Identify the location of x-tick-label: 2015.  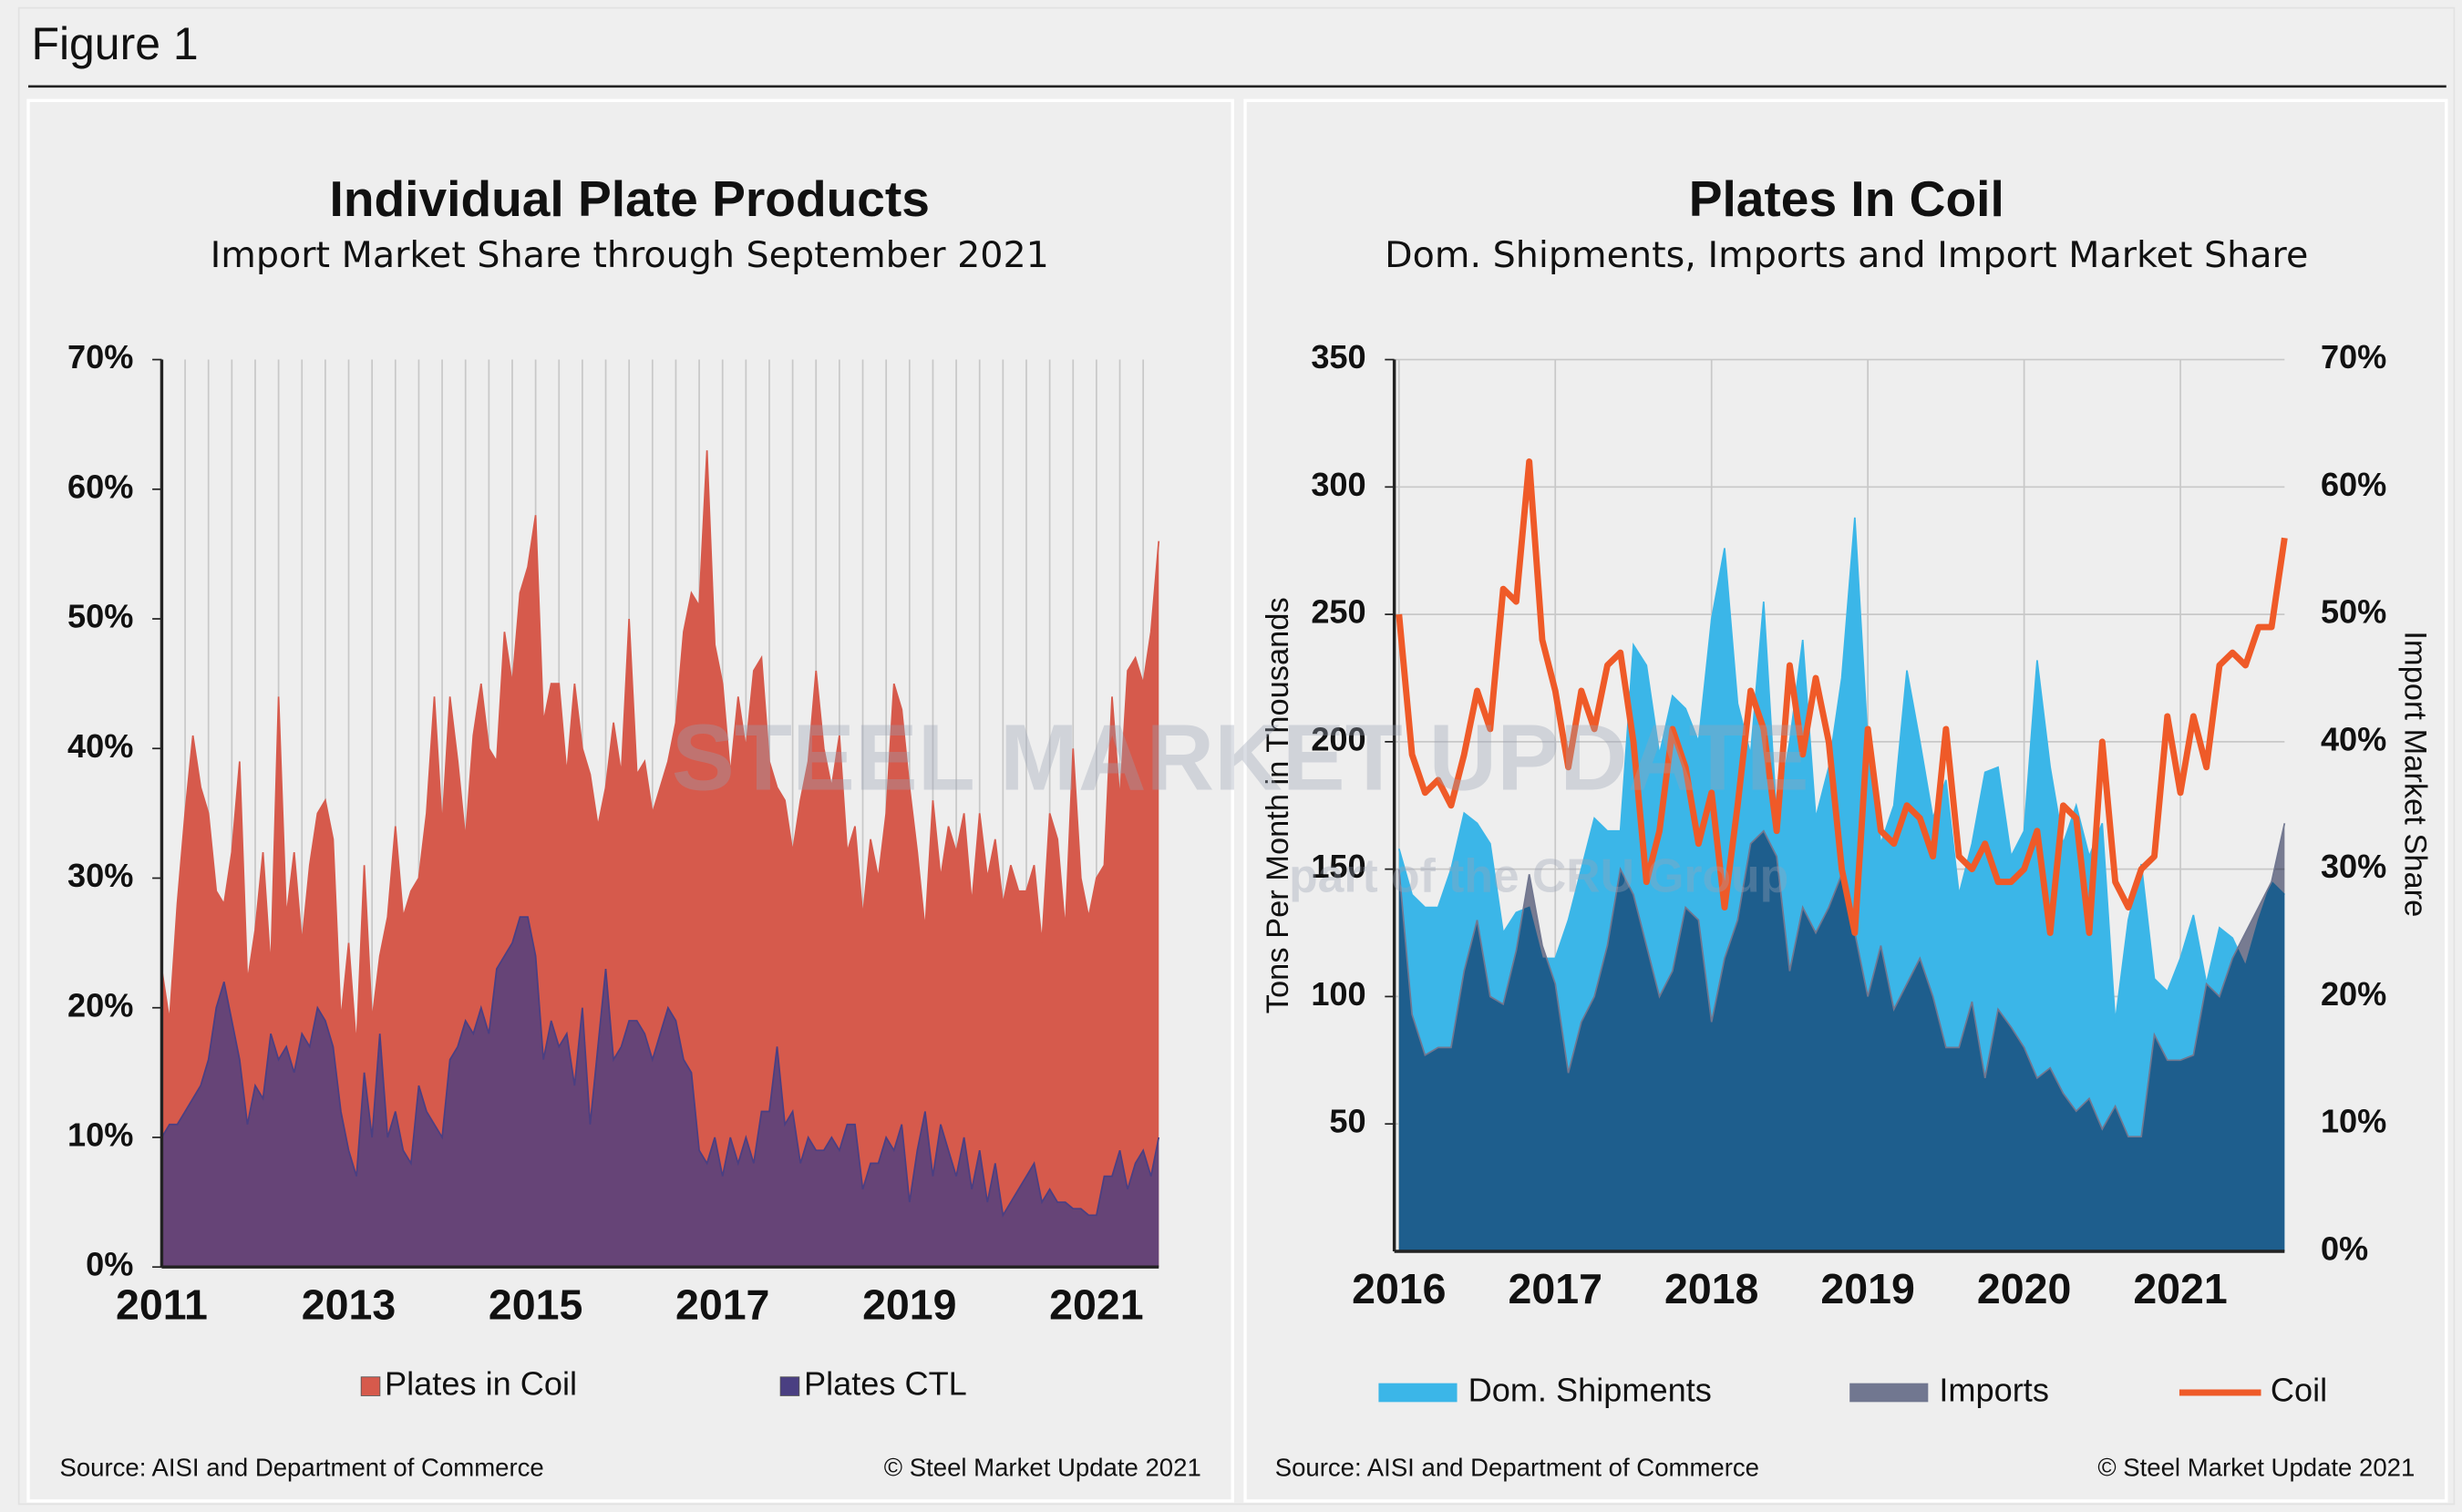
(535, 1304).